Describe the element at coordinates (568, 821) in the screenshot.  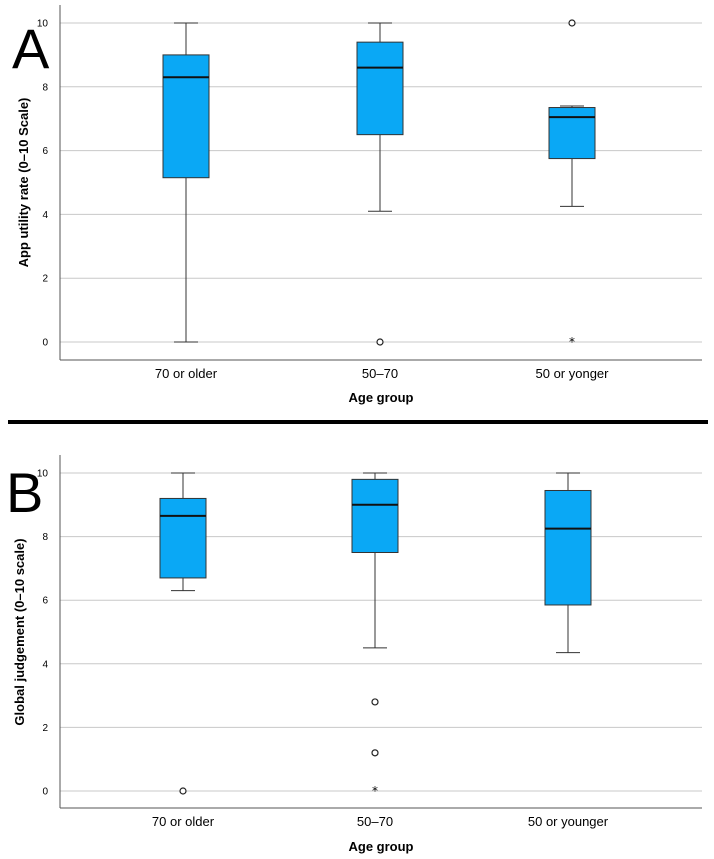
I see `category-label: 50 or younger` at that location.